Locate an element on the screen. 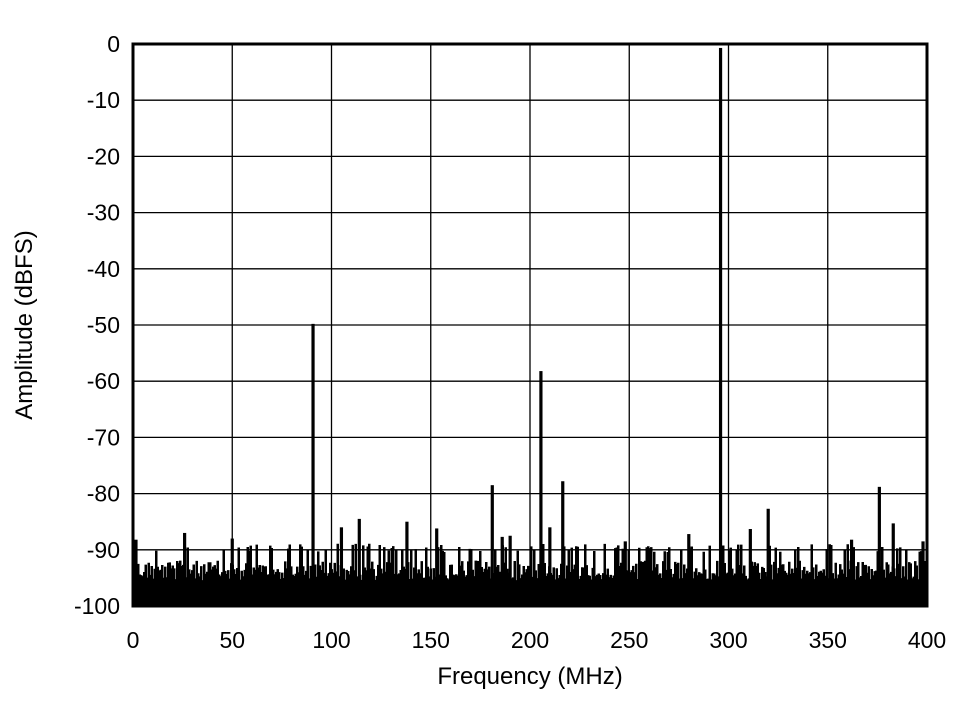 This screenshot has height=701, width=974. x-tick-label: 400 is located at coordinates (927, 640).